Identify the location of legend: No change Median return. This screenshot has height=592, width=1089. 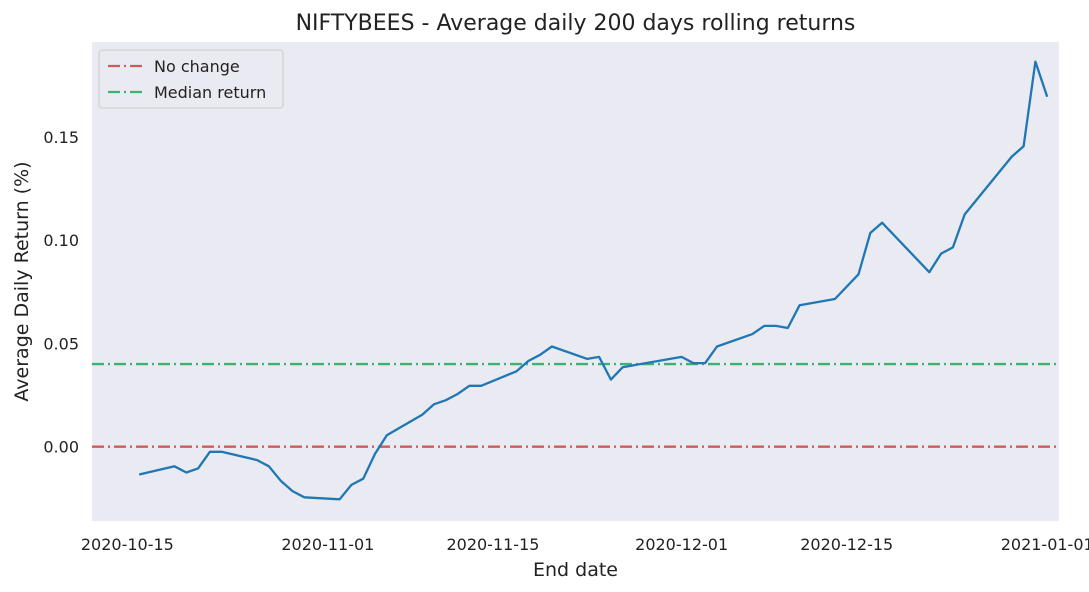
(191, 79).